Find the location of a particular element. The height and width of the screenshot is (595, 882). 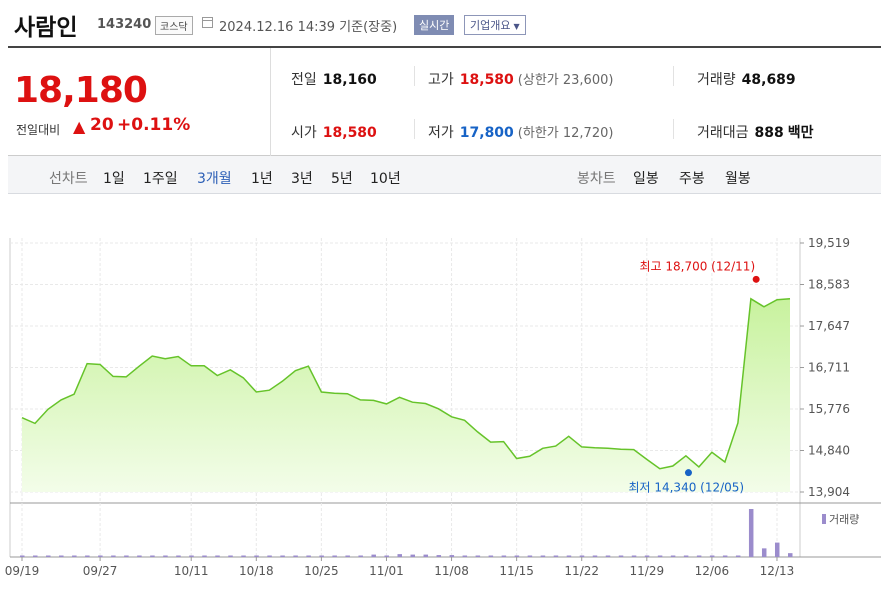

prev-close-label: 전일 is located at coordinates (304, 80).